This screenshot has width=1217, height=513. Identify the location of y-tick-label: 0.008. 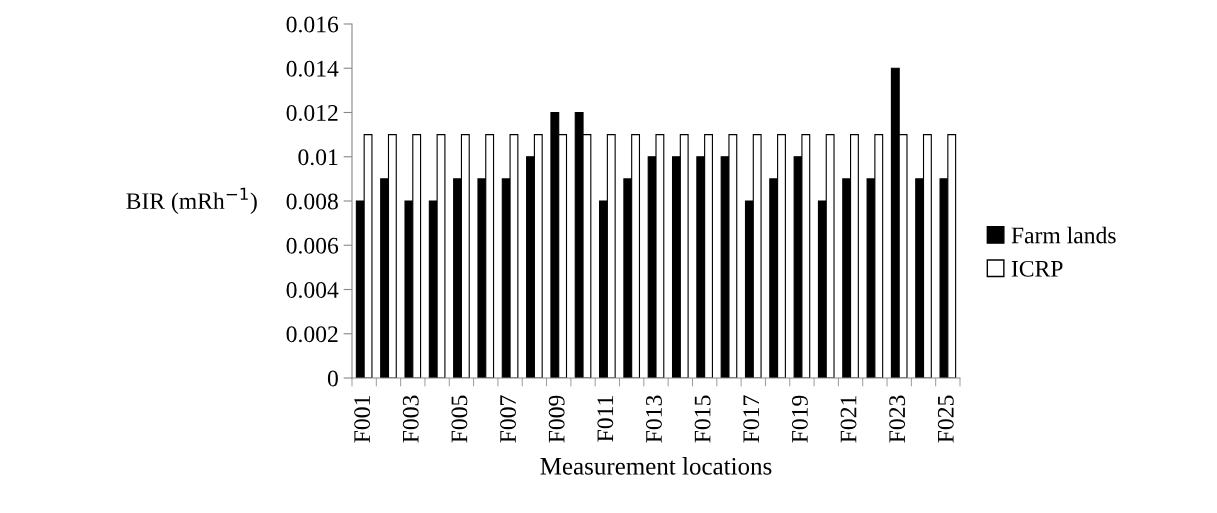
(312, 201).